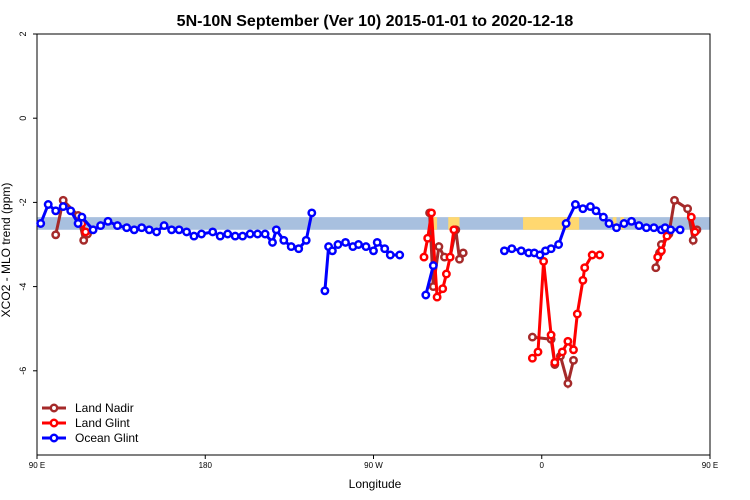 The width and height of the screenshot is (750, 500). I want to click on y-axis: 2 0 -2 -4 -6, so click(27, 203).